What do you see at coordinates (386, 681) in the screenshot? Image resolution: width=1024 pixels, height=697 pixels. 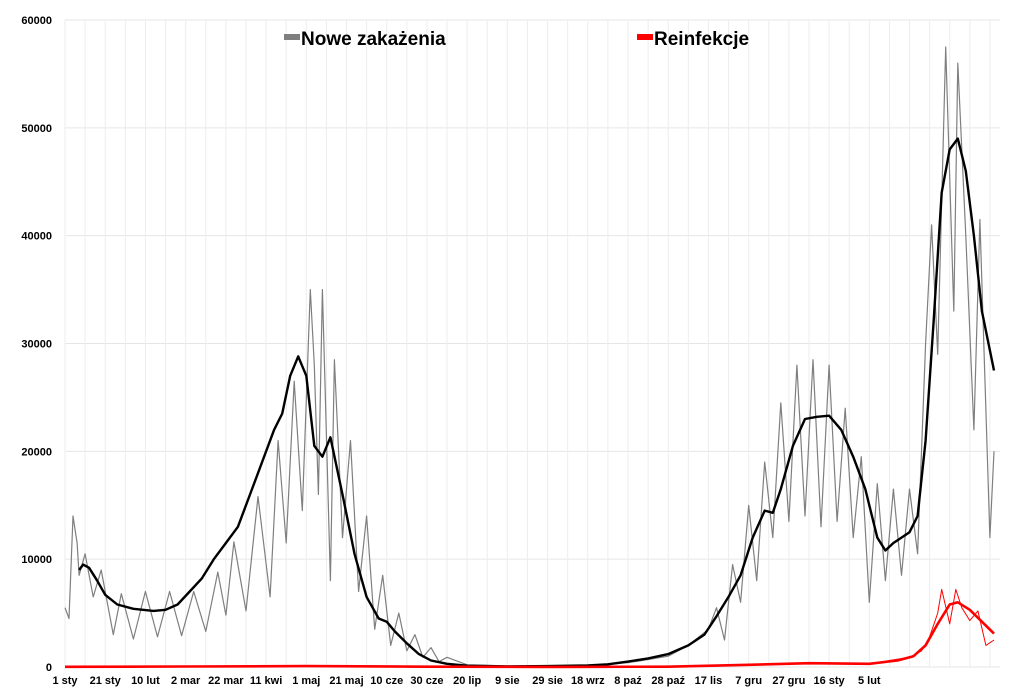 I see `x-tick-label: 10 cze` at bounding box center [386, 681].